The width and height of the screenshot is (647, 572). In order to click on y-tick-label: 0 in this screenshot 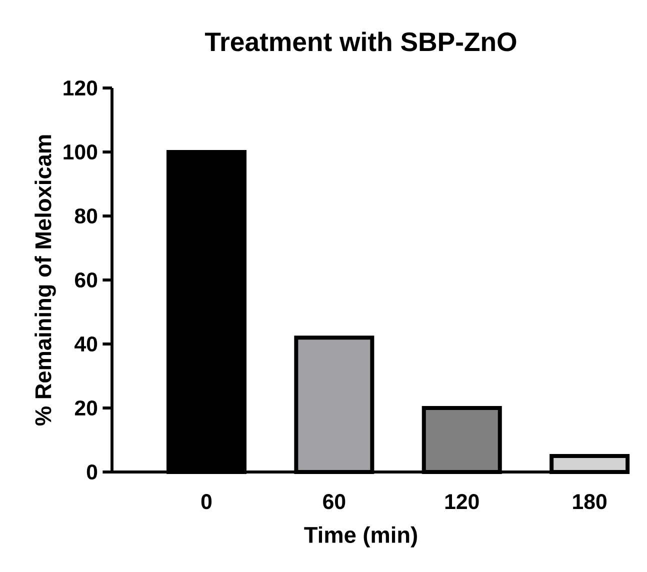, I will do `click(92, 472)`.